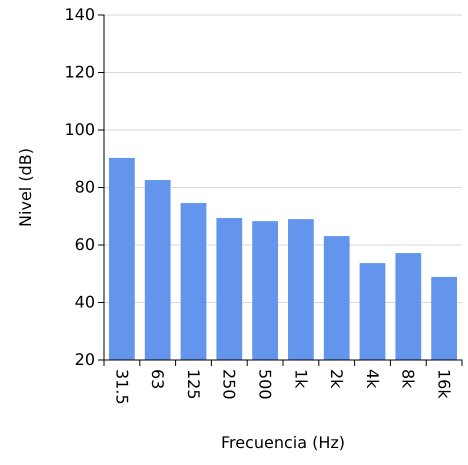 The height and width of the screenshot is (465, 468). What do you see at coordinates (79, 14) in the screenshot?
I see `y-tick-label: 140` at bounding box center [79, 14].